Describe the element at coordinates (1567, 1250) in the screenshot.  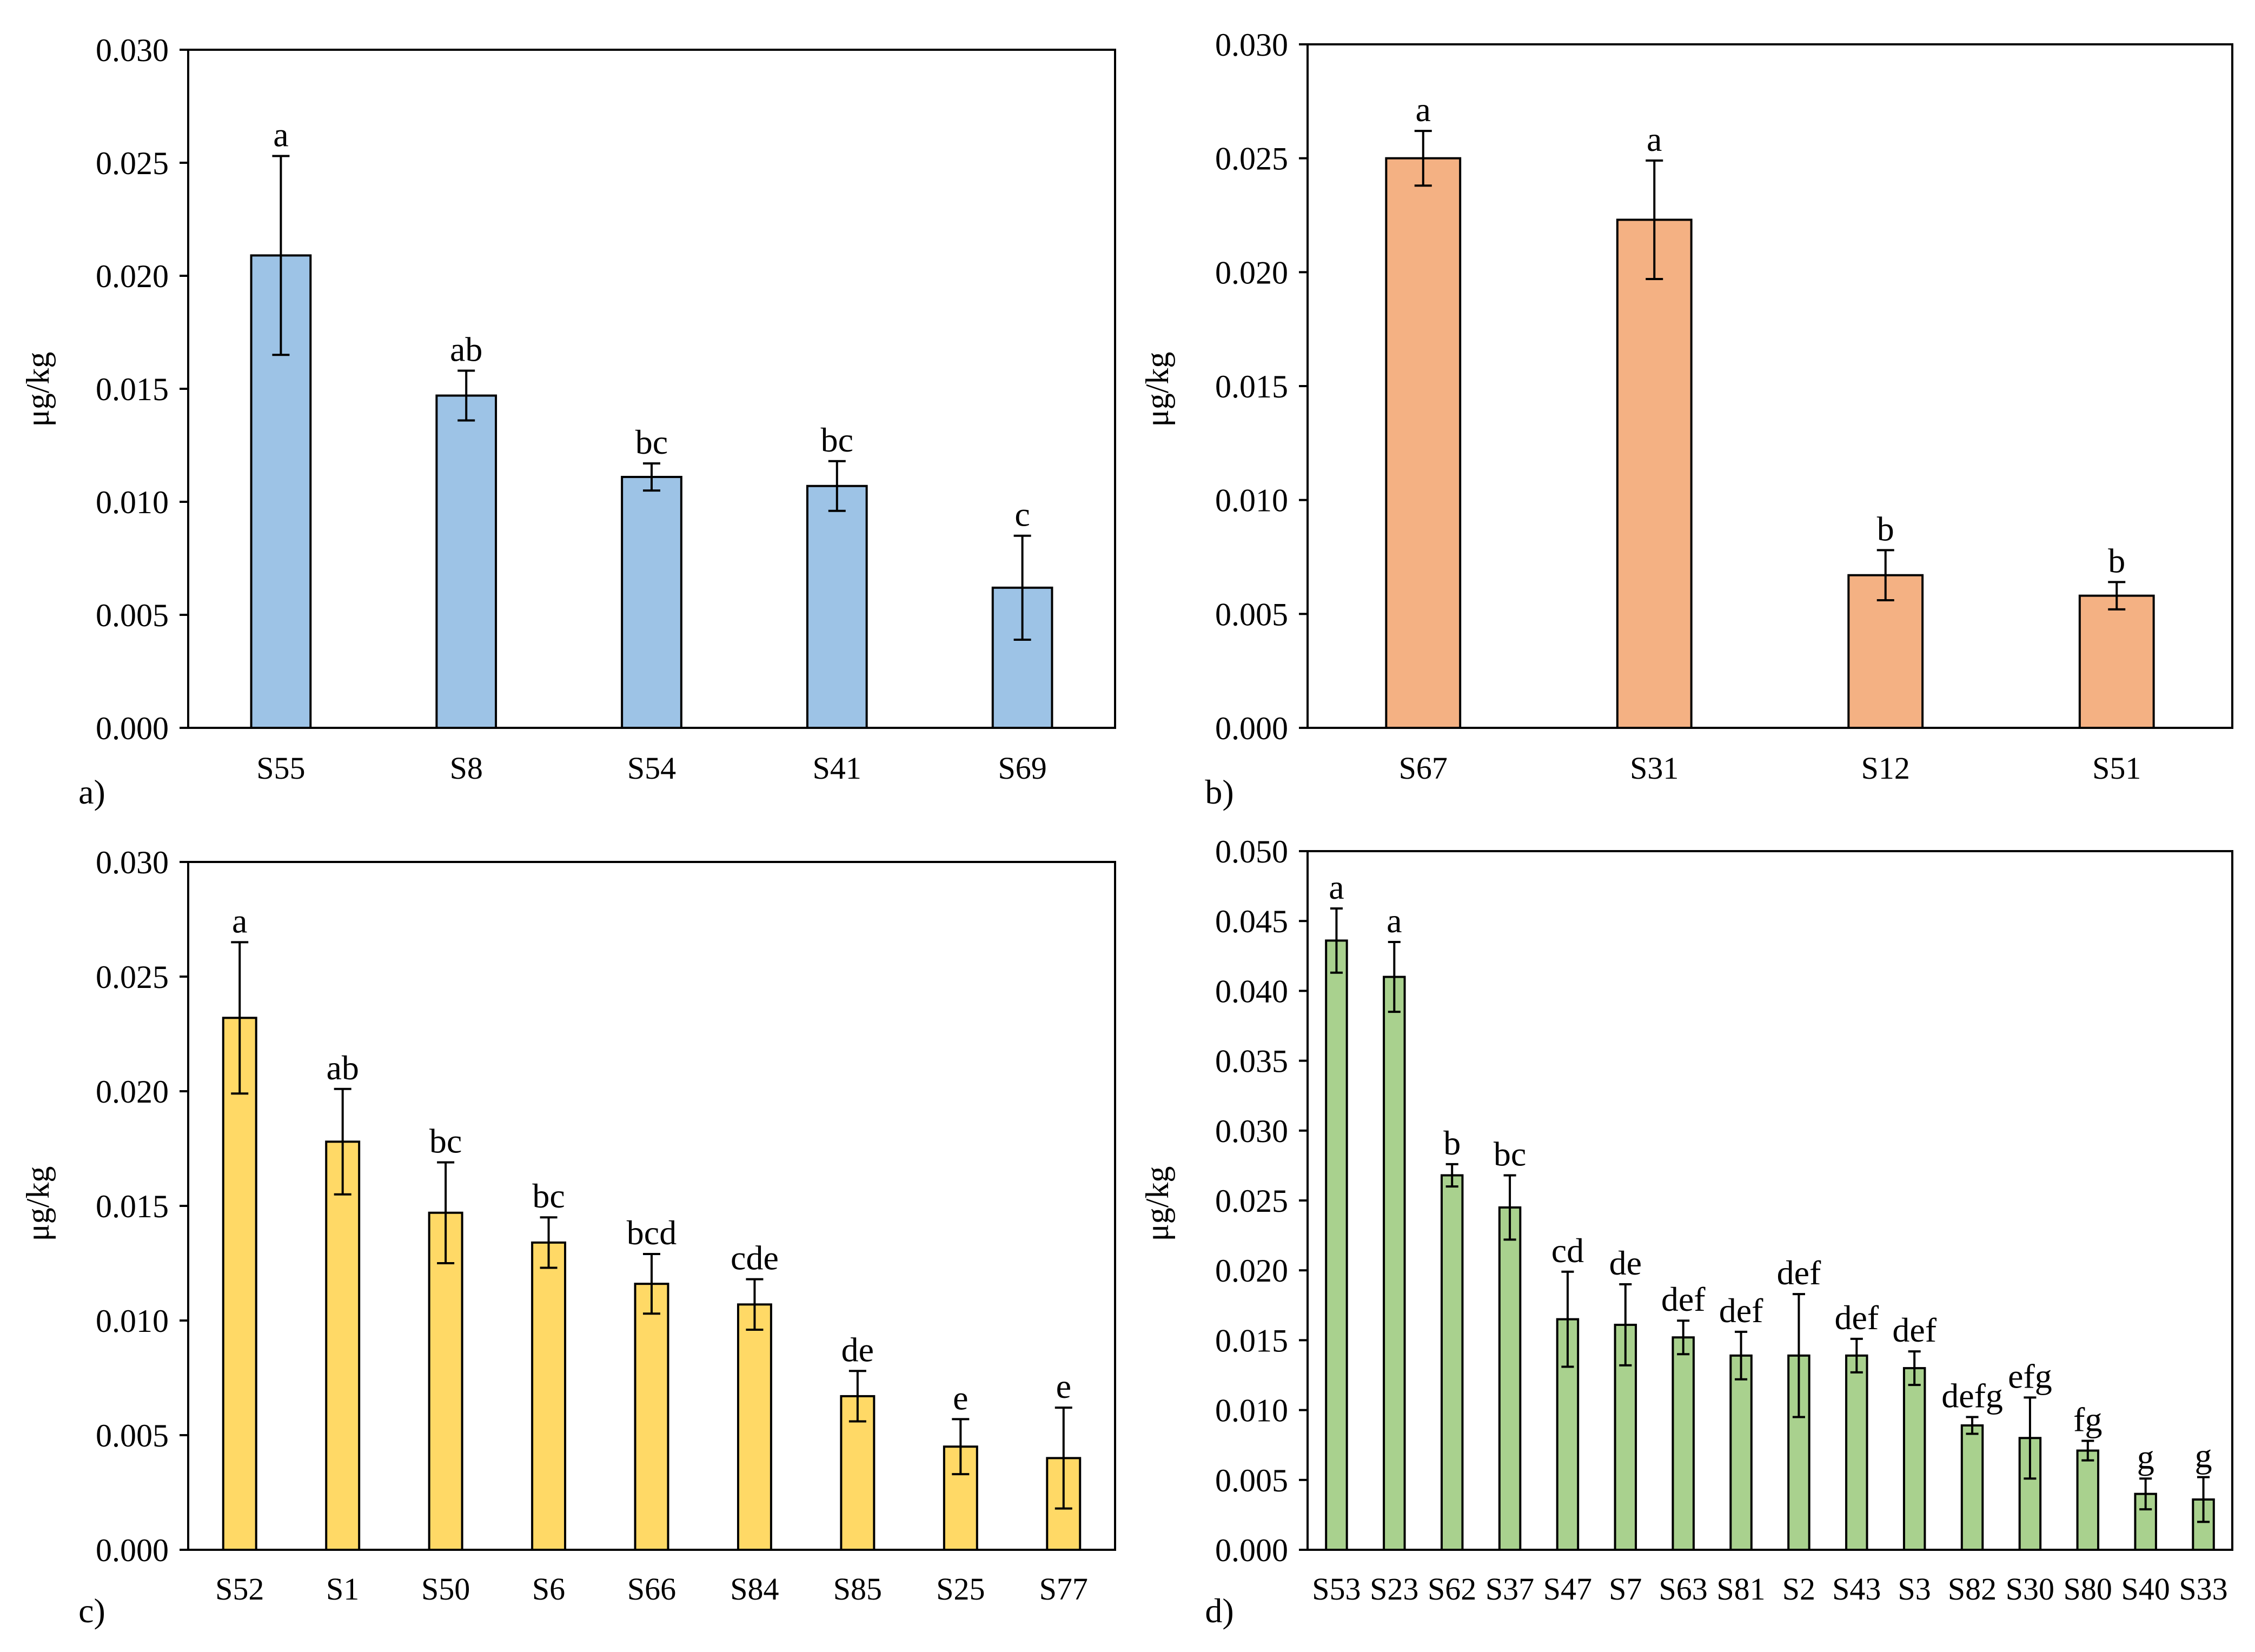
I see `significance-letter: cd` at that location.